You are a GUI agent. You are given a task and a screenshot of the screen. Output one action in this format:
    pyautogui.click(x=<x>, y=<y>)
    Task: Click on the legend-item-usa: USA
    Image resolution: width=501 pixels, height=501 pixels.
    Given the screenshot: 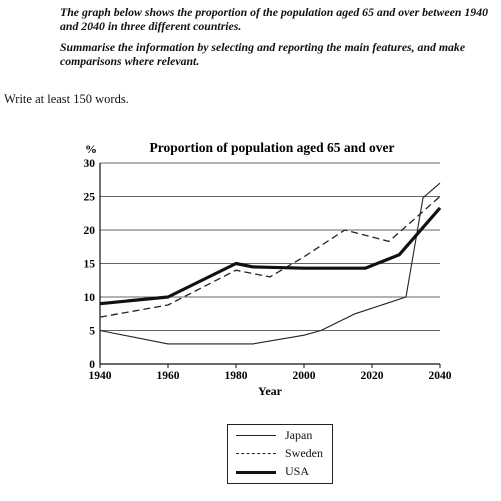 What is the action you would take?
    pyautogui.click(x=280, y=472)
    